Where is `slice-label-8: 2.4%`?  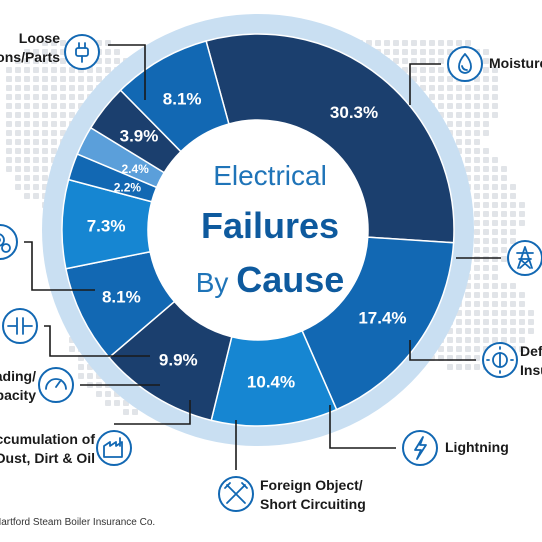
slice-label-8: 2.4% is located at coordinates (135, 169).